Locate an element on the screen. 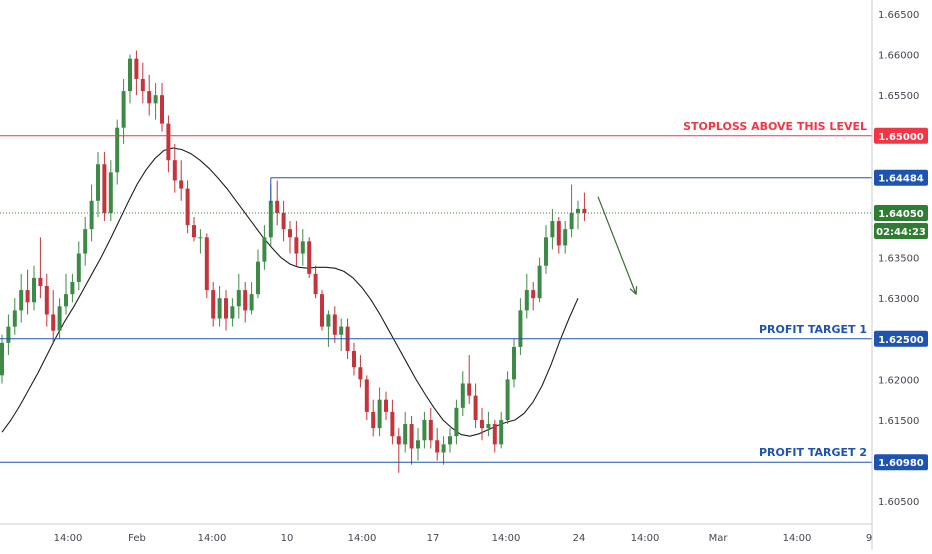 Image resolution: width=932 pixels, height=554 pixels. countdown-badge is located at coordinates (901, 230).